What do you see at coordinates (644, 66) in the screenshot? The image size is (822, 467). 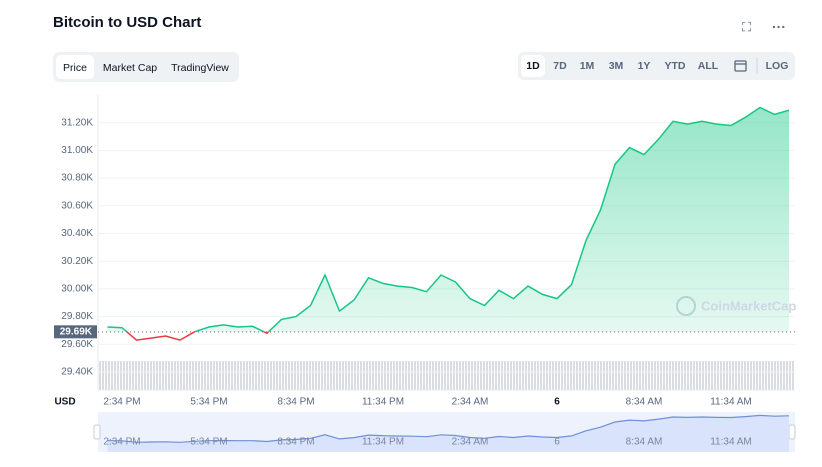 I see `range-button: 1Y` at bounding box center [644, 66].